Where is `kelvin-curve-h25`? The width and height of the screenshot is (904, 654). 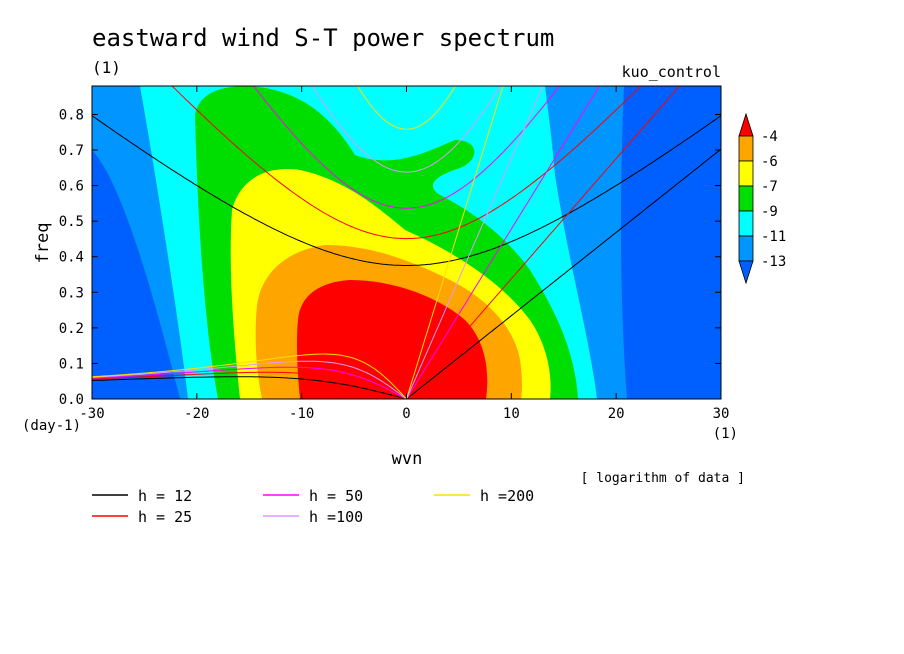 kelvin-curve-h25 is located at coordinates (543, 242).